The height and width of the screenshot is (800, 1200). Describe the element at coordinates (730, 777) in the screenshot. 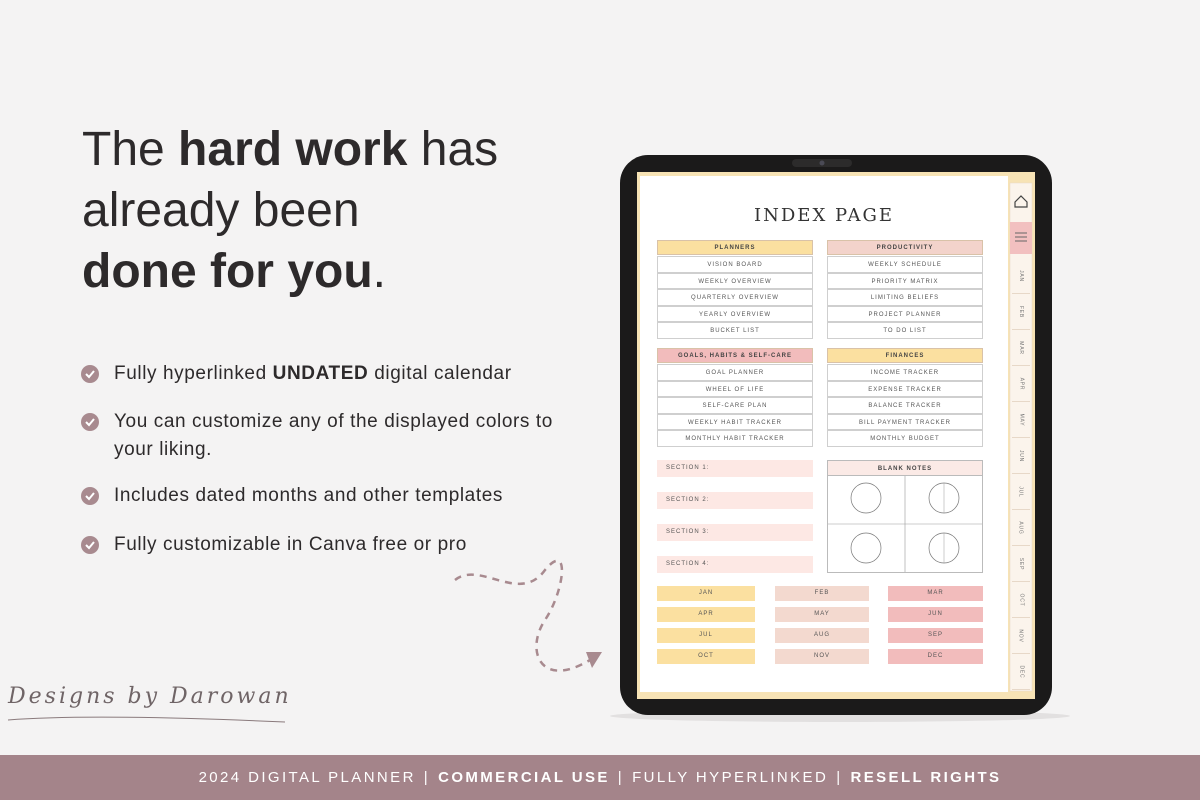

I see `footer-text: FULLY HYPERLINKED` at that location.